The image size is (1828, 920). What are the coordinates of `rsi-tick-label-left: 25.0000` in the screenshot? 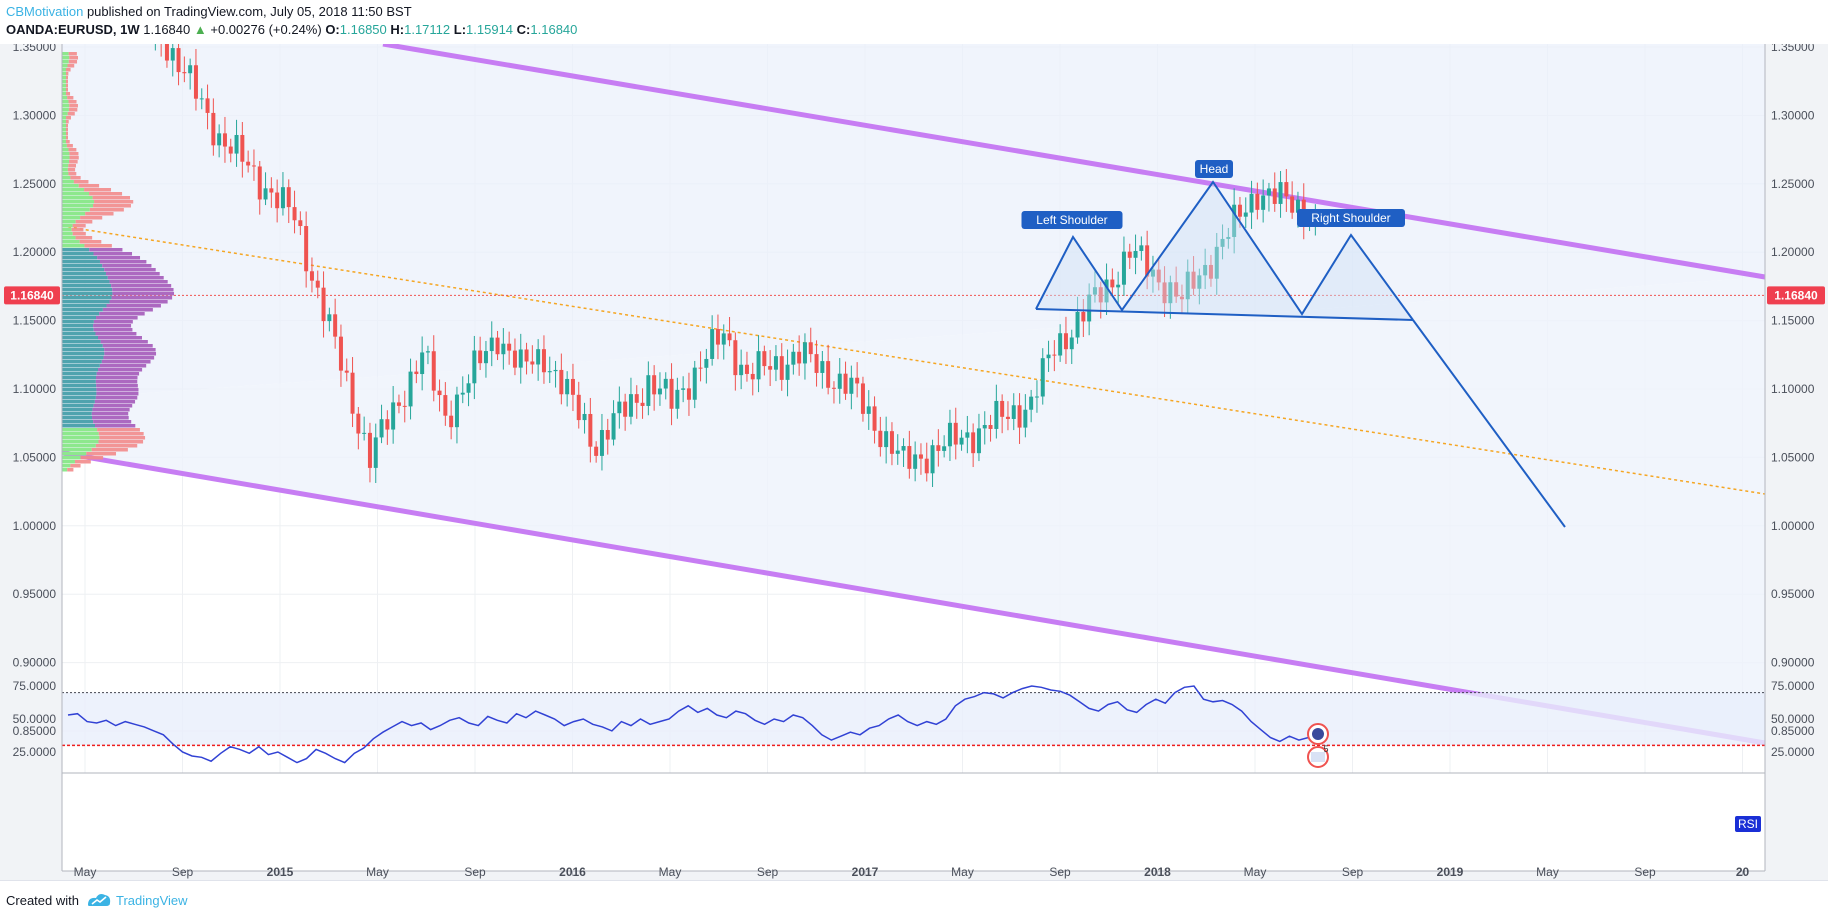 It's located at (35, 752).